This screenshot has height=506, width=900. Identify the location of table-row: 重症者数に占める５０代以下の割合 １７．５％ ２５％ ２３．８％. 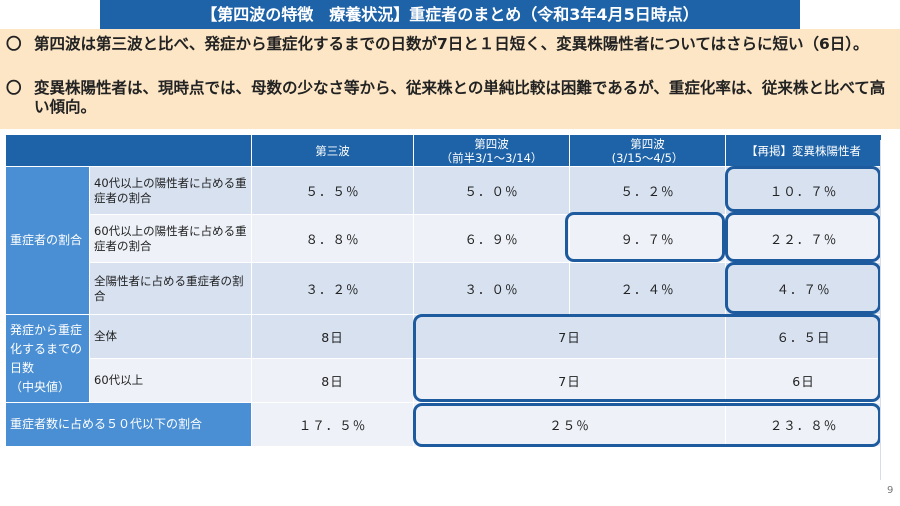
(443, 424).